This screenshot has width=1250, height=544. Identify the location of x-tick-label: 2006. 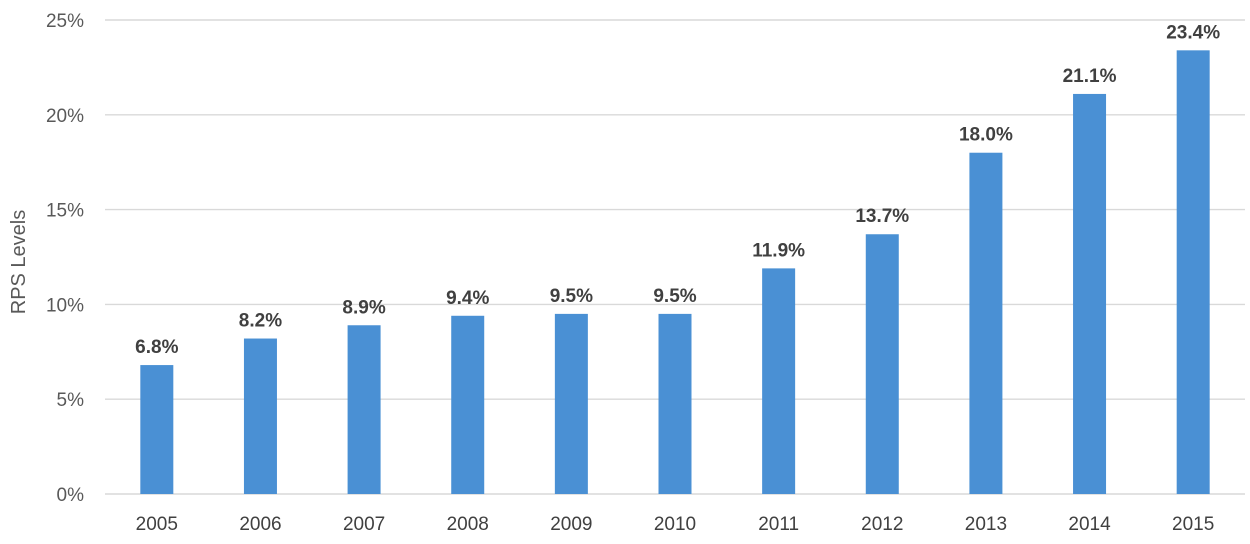
(260, 524).